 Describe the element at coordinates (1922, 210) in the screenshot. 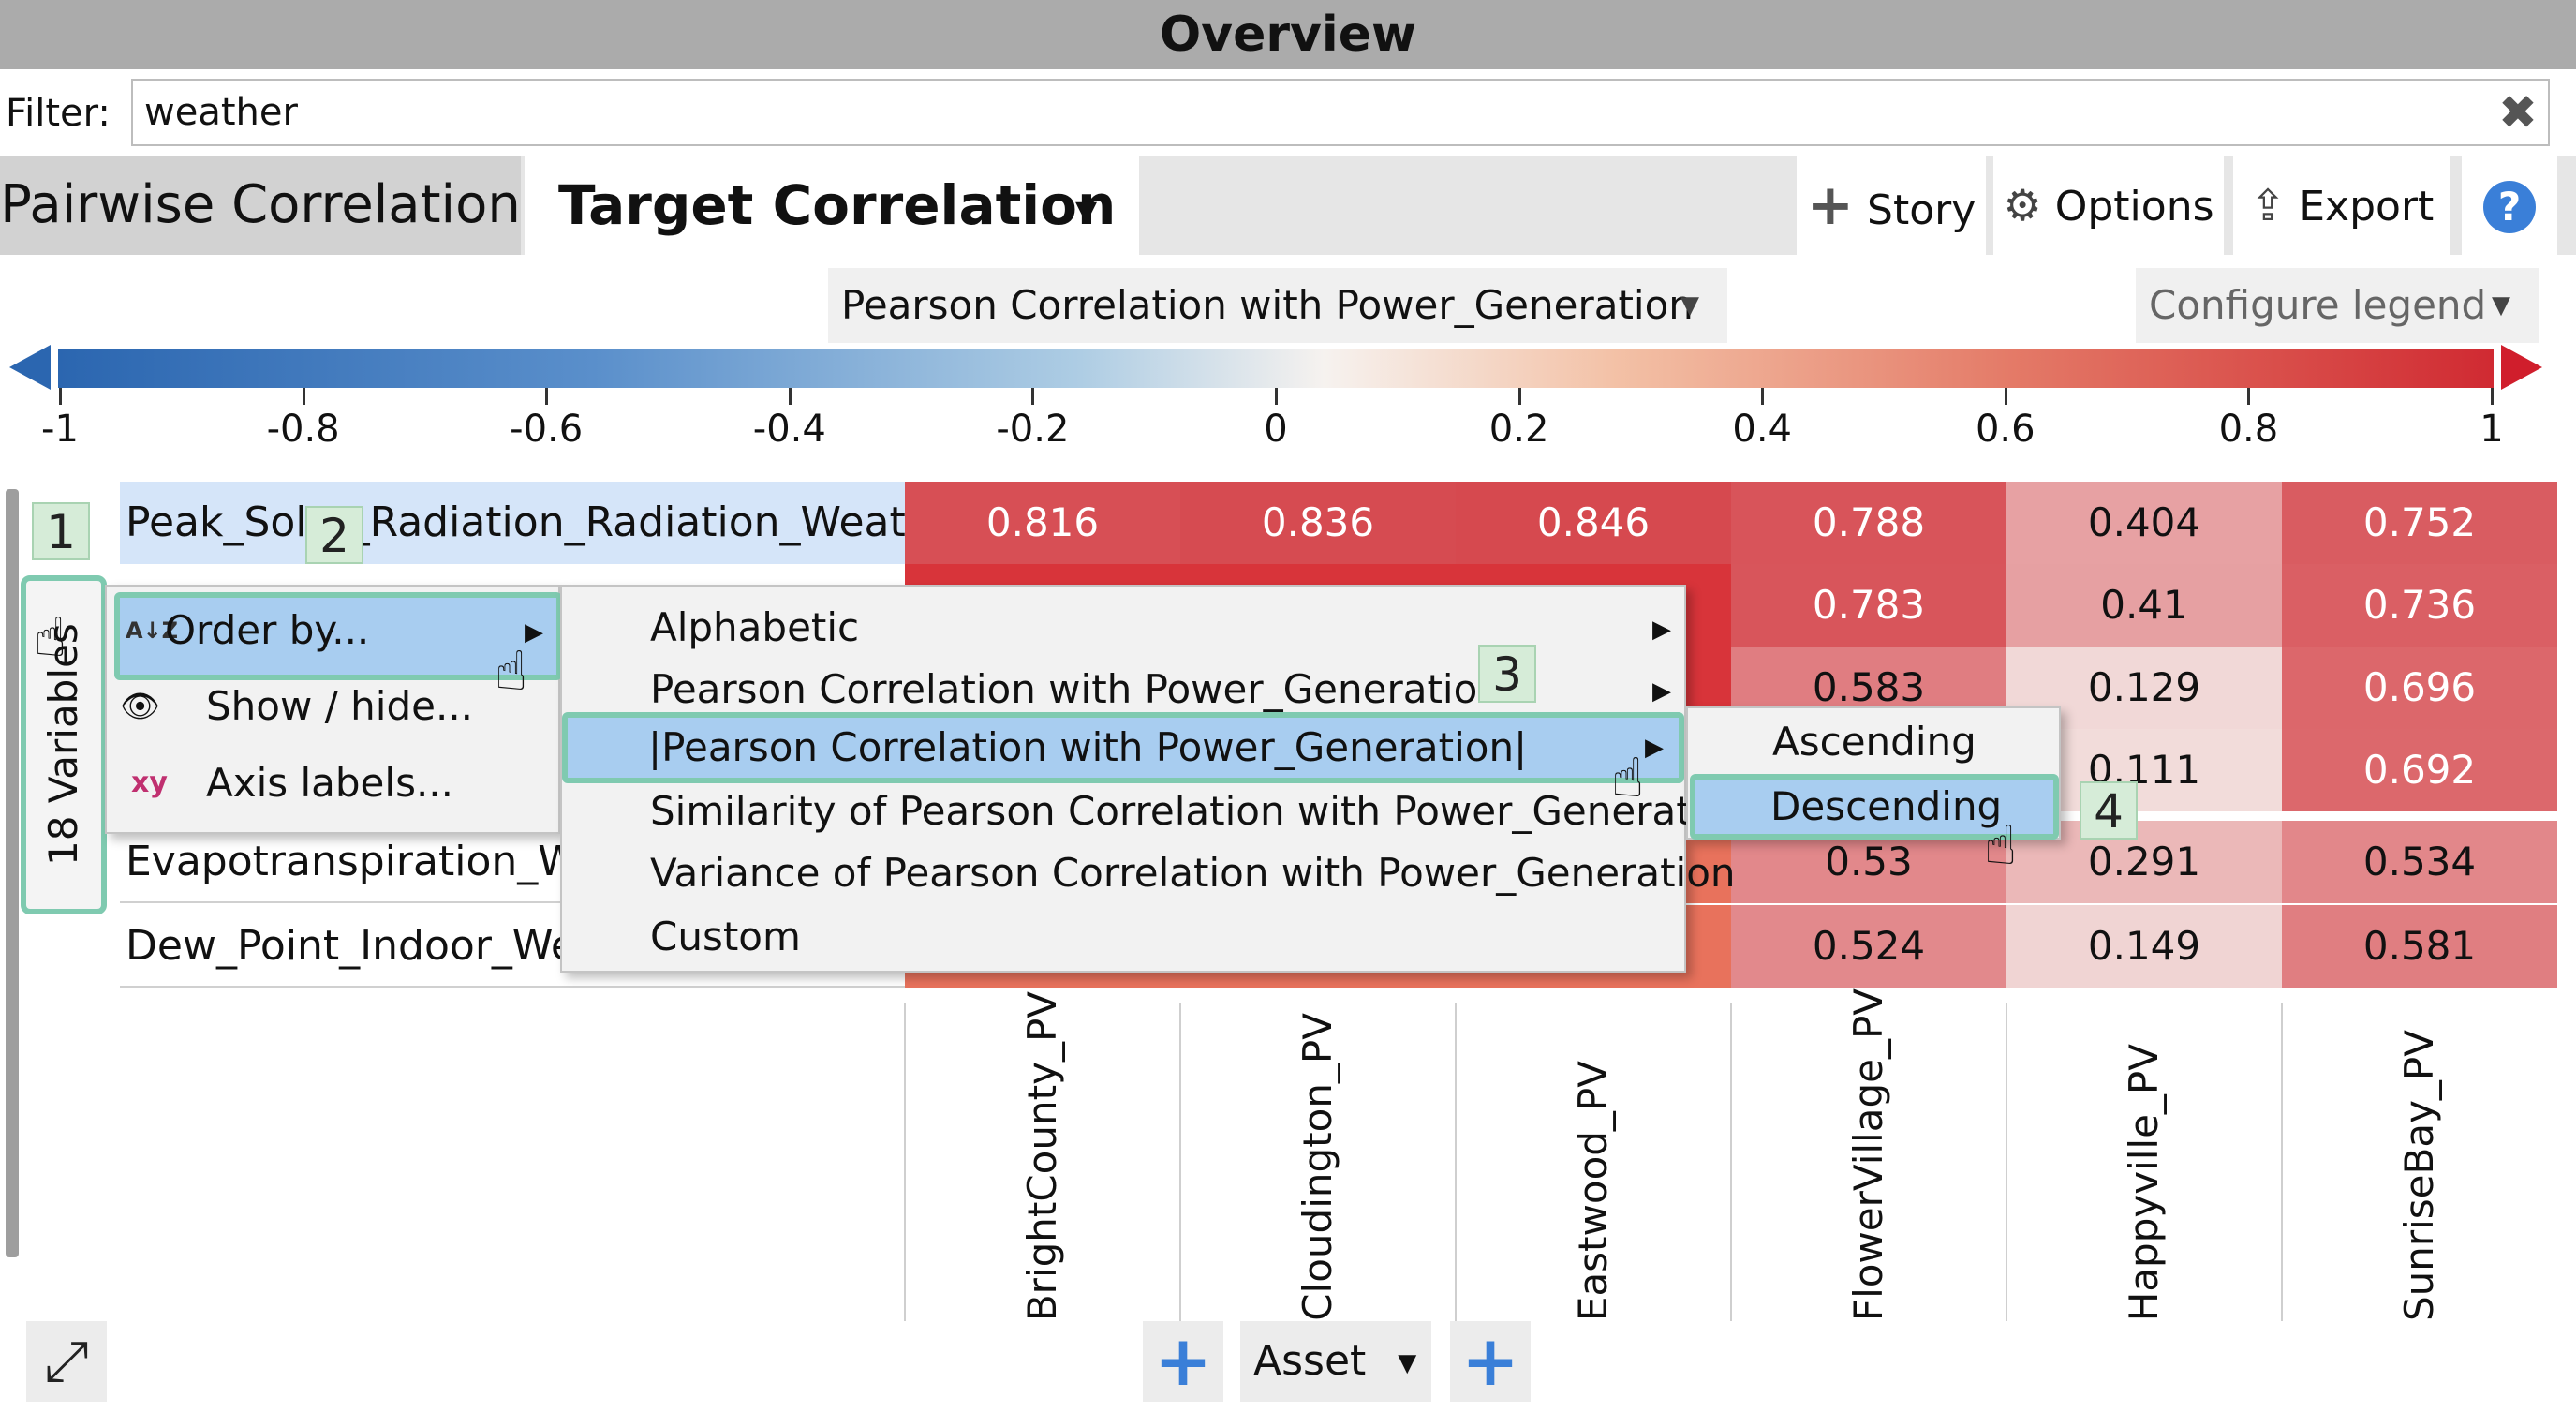

I see `story-label: Story` at that location.